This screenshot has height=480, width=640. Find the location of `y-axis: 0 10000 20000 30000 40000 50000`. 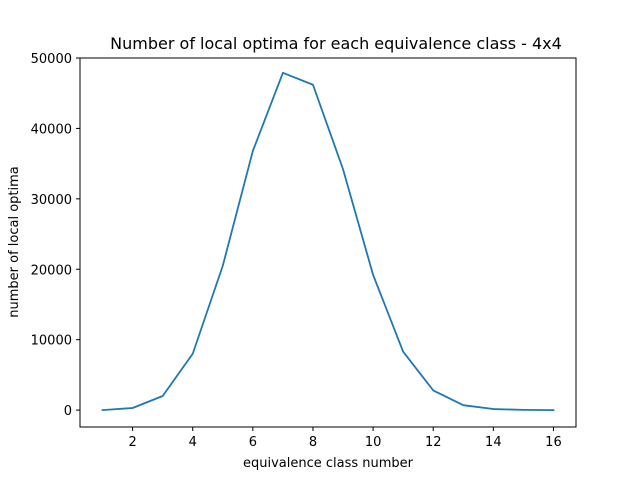

y-axis: 0 10000 20000 30000 40000 50000 is located at coordinates (55, 235).